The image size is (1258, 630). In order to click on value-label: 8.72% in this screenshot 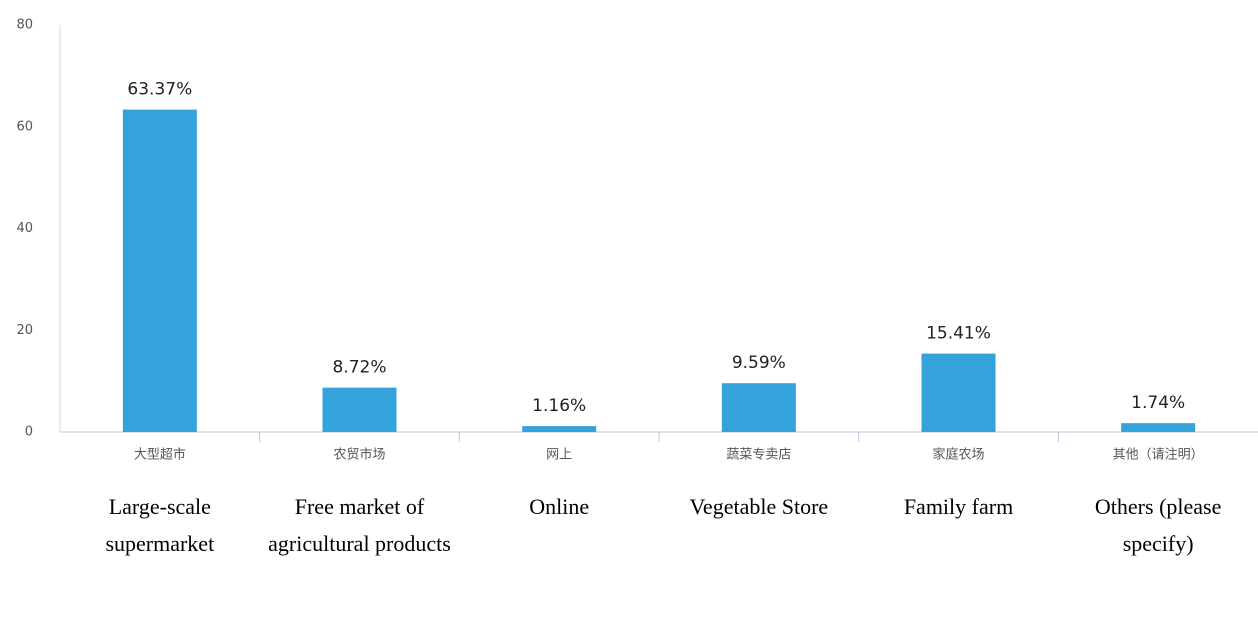, I will do `click(359, 368)`.